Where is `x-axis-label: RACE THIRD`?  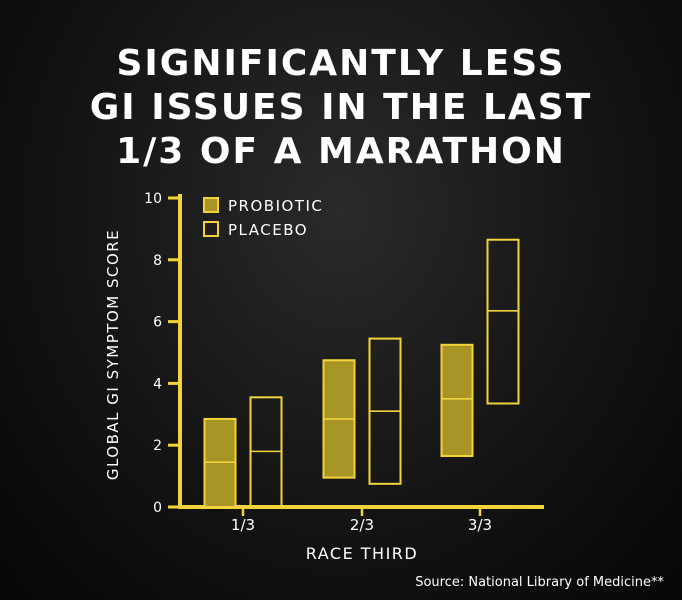 x-axis-label: RACE THIRD is located at coordinates (362, 553).